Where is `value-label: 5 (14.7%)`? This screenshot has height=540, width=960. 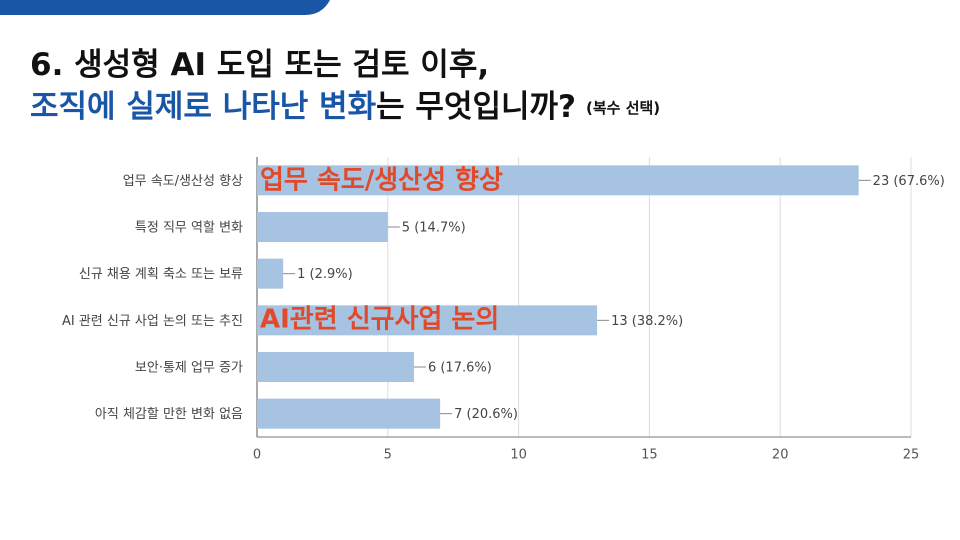 value-label: 5 (14.7%) is located at coordinates (434, 228).